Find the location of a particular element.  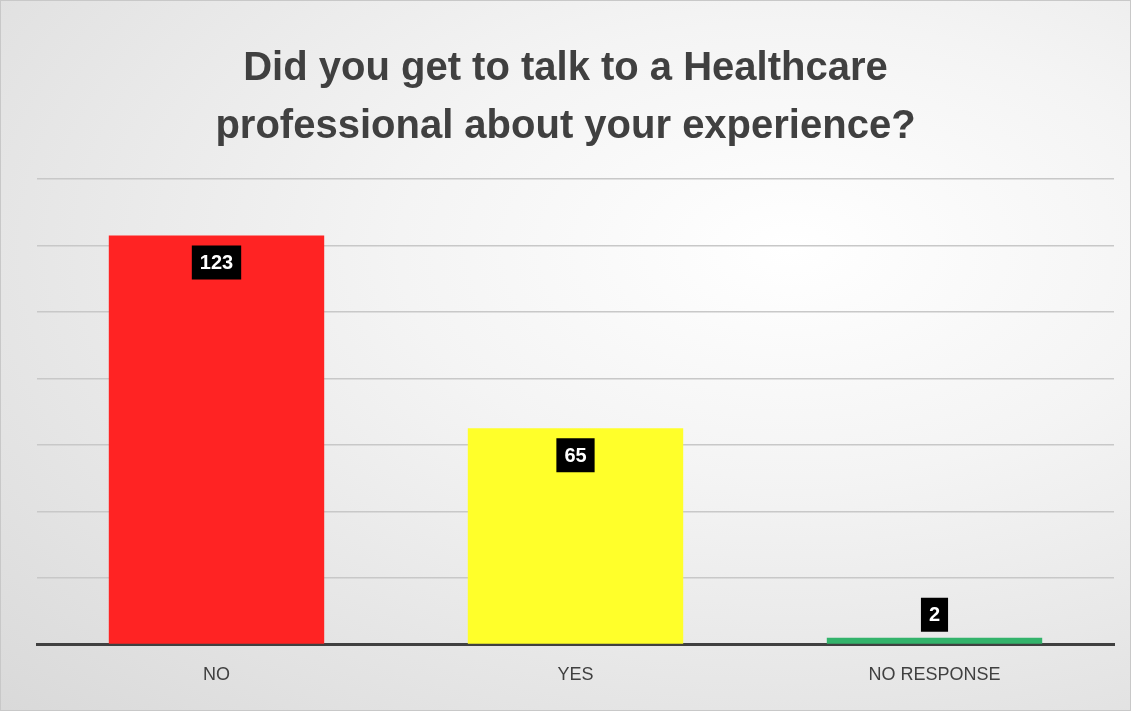

data-label: 2 is located at coordinates (934, 614).